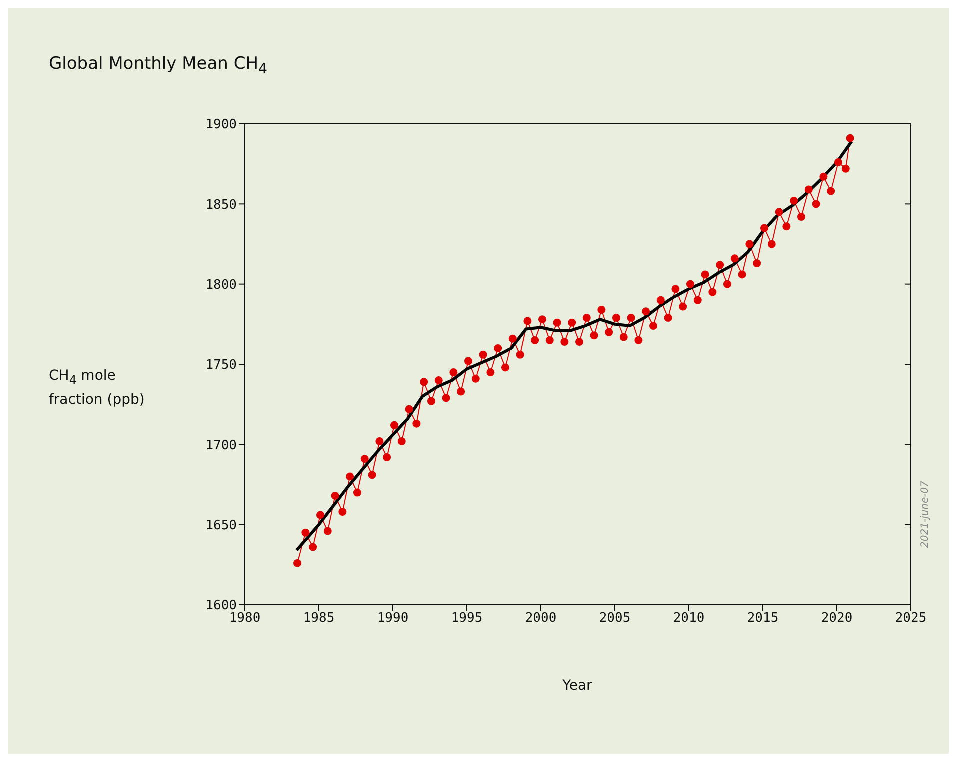 Image resolution: width=957 pixels, height=762 pixels. What do you see at coordinates (911, 618) in the screenshot?
I see `x-tick-label: 2025` at bounding box center [911, 618].